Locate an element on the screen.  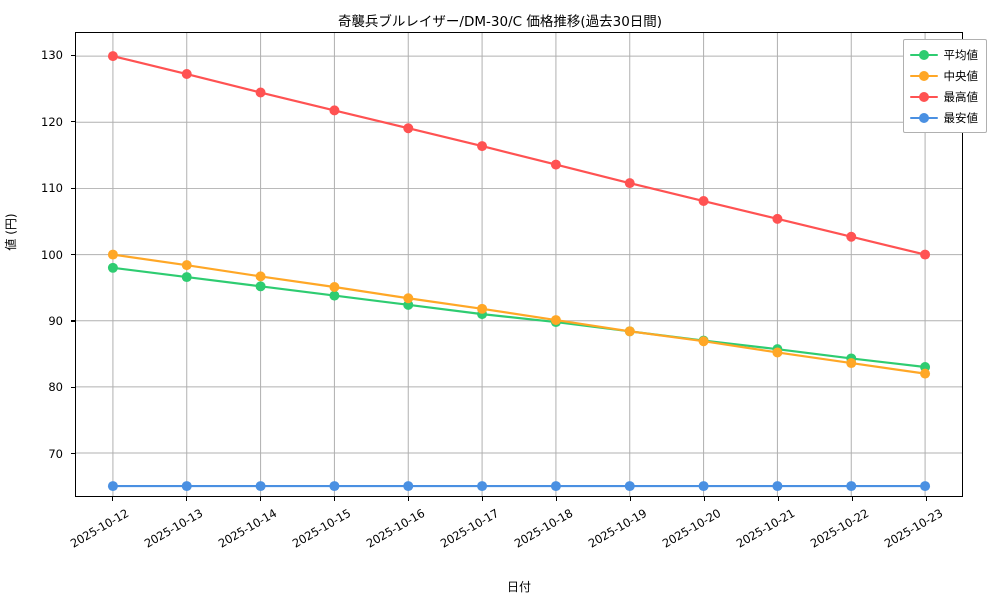
x-tick-label: 2025-10-23 is located at coordinates (913, 528).